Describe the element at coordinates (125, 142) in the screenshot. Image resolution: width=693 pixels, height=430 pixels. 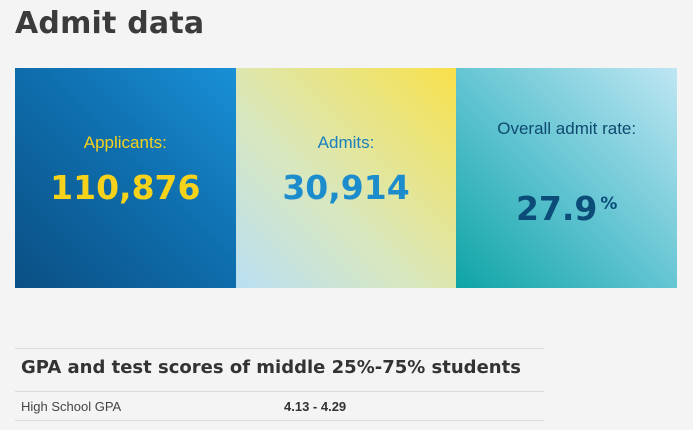
I see `applicants-label: Applicants:` at that location.